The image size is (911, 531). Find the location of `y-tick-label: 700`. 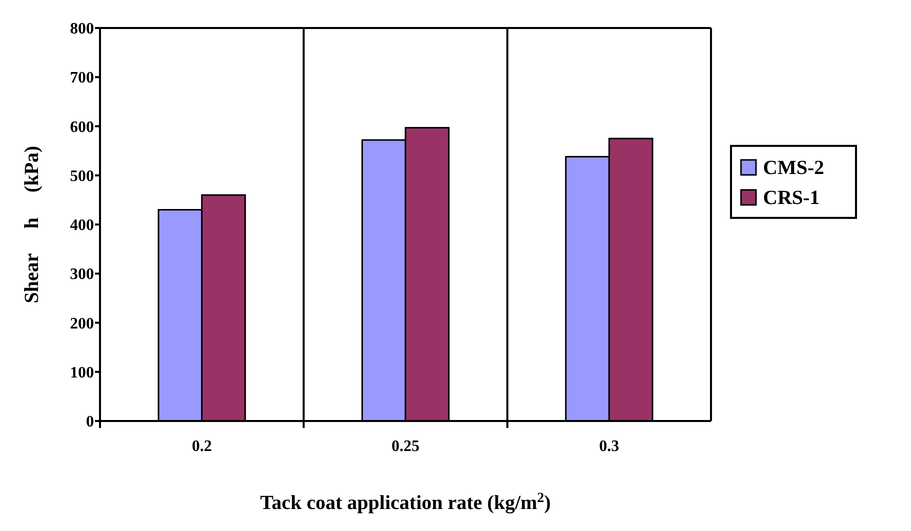

y-tick-label: 700 is located at coordinates (82, 78).